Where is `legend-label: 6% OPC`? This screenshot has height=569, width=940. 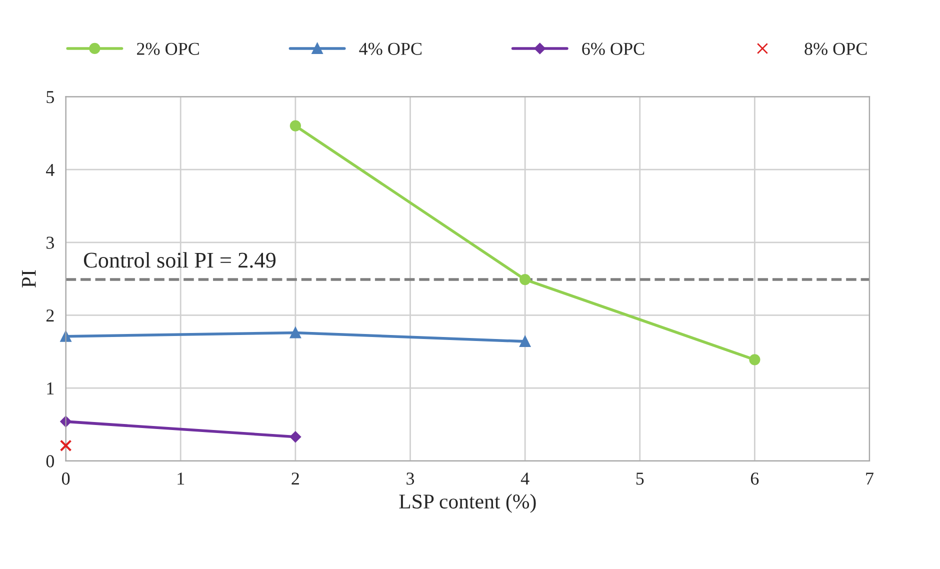 legend-label: 6% OPC is located at coordinates (613, 49).